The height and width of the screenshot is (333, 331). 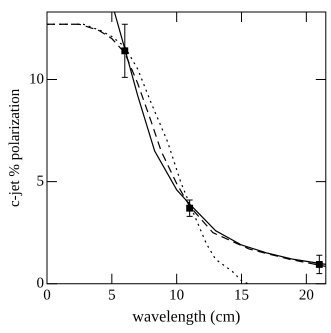 What do you see at coordinates (14, 148) in the screenshot?
I see `y-axis-title: c-jet % polarization` at bounding box center [14, 148].